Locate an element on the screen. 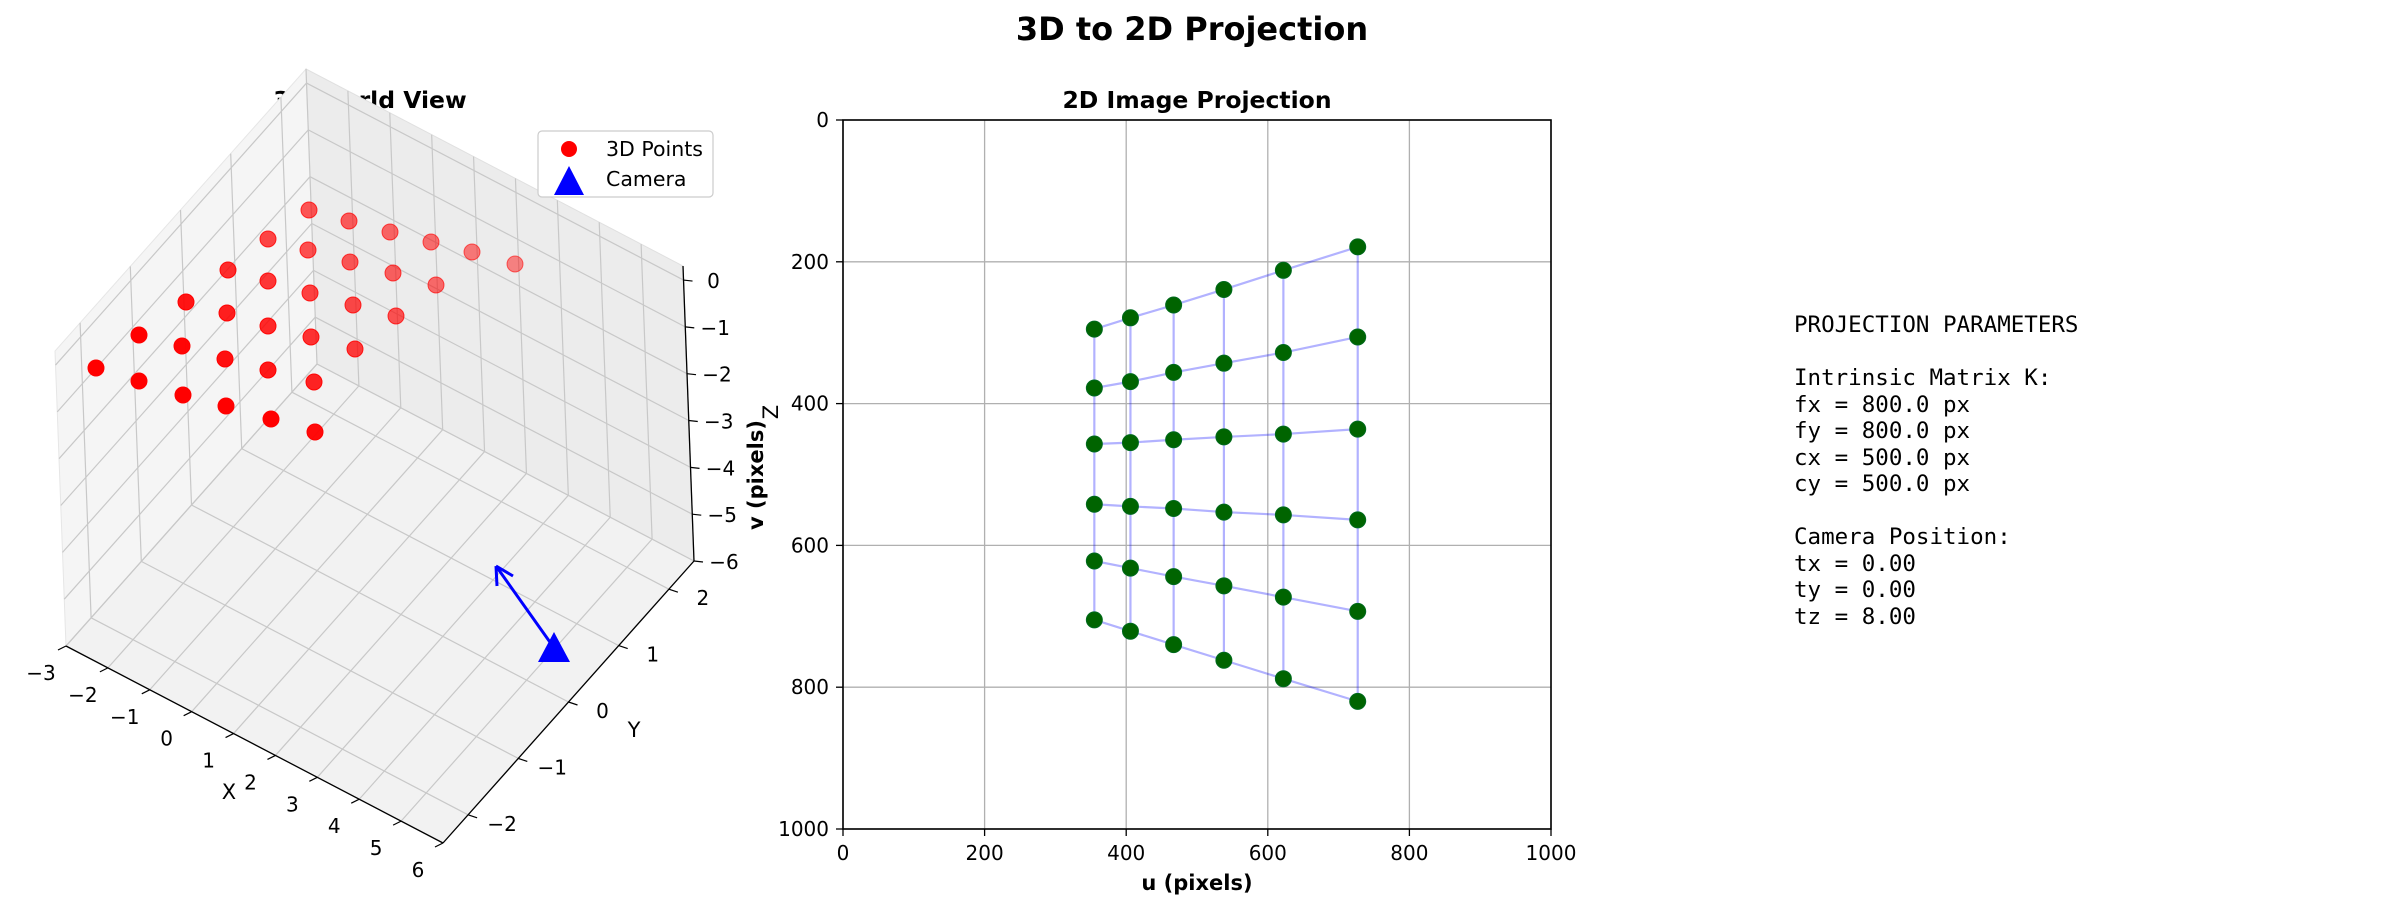 The width and height of the screenshot is (2385, 903). y-tick-label-3d: 0 is located at coordinates (602, 711).